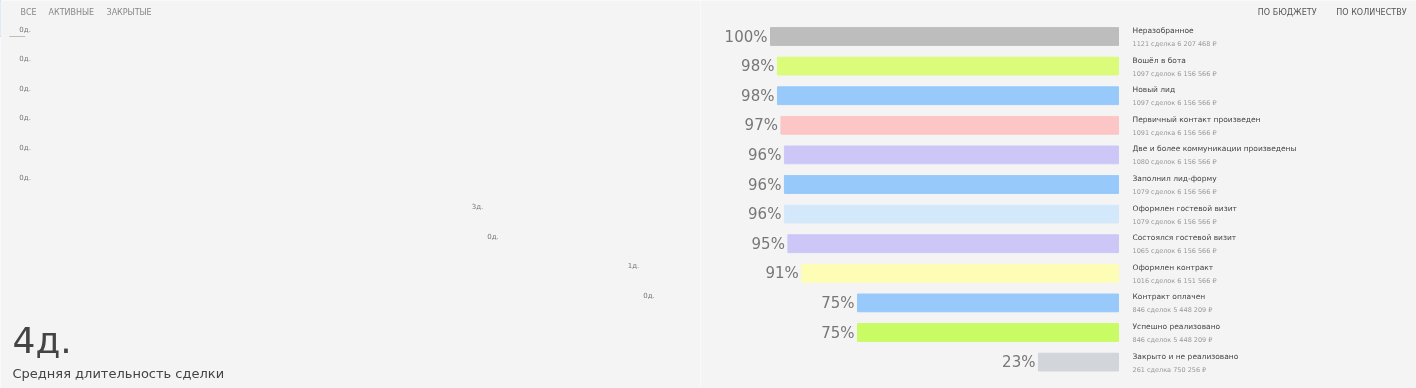 The width and height of the screenshot is (1416, 388). I want to click on data-label: 97%, so click(761, 125).